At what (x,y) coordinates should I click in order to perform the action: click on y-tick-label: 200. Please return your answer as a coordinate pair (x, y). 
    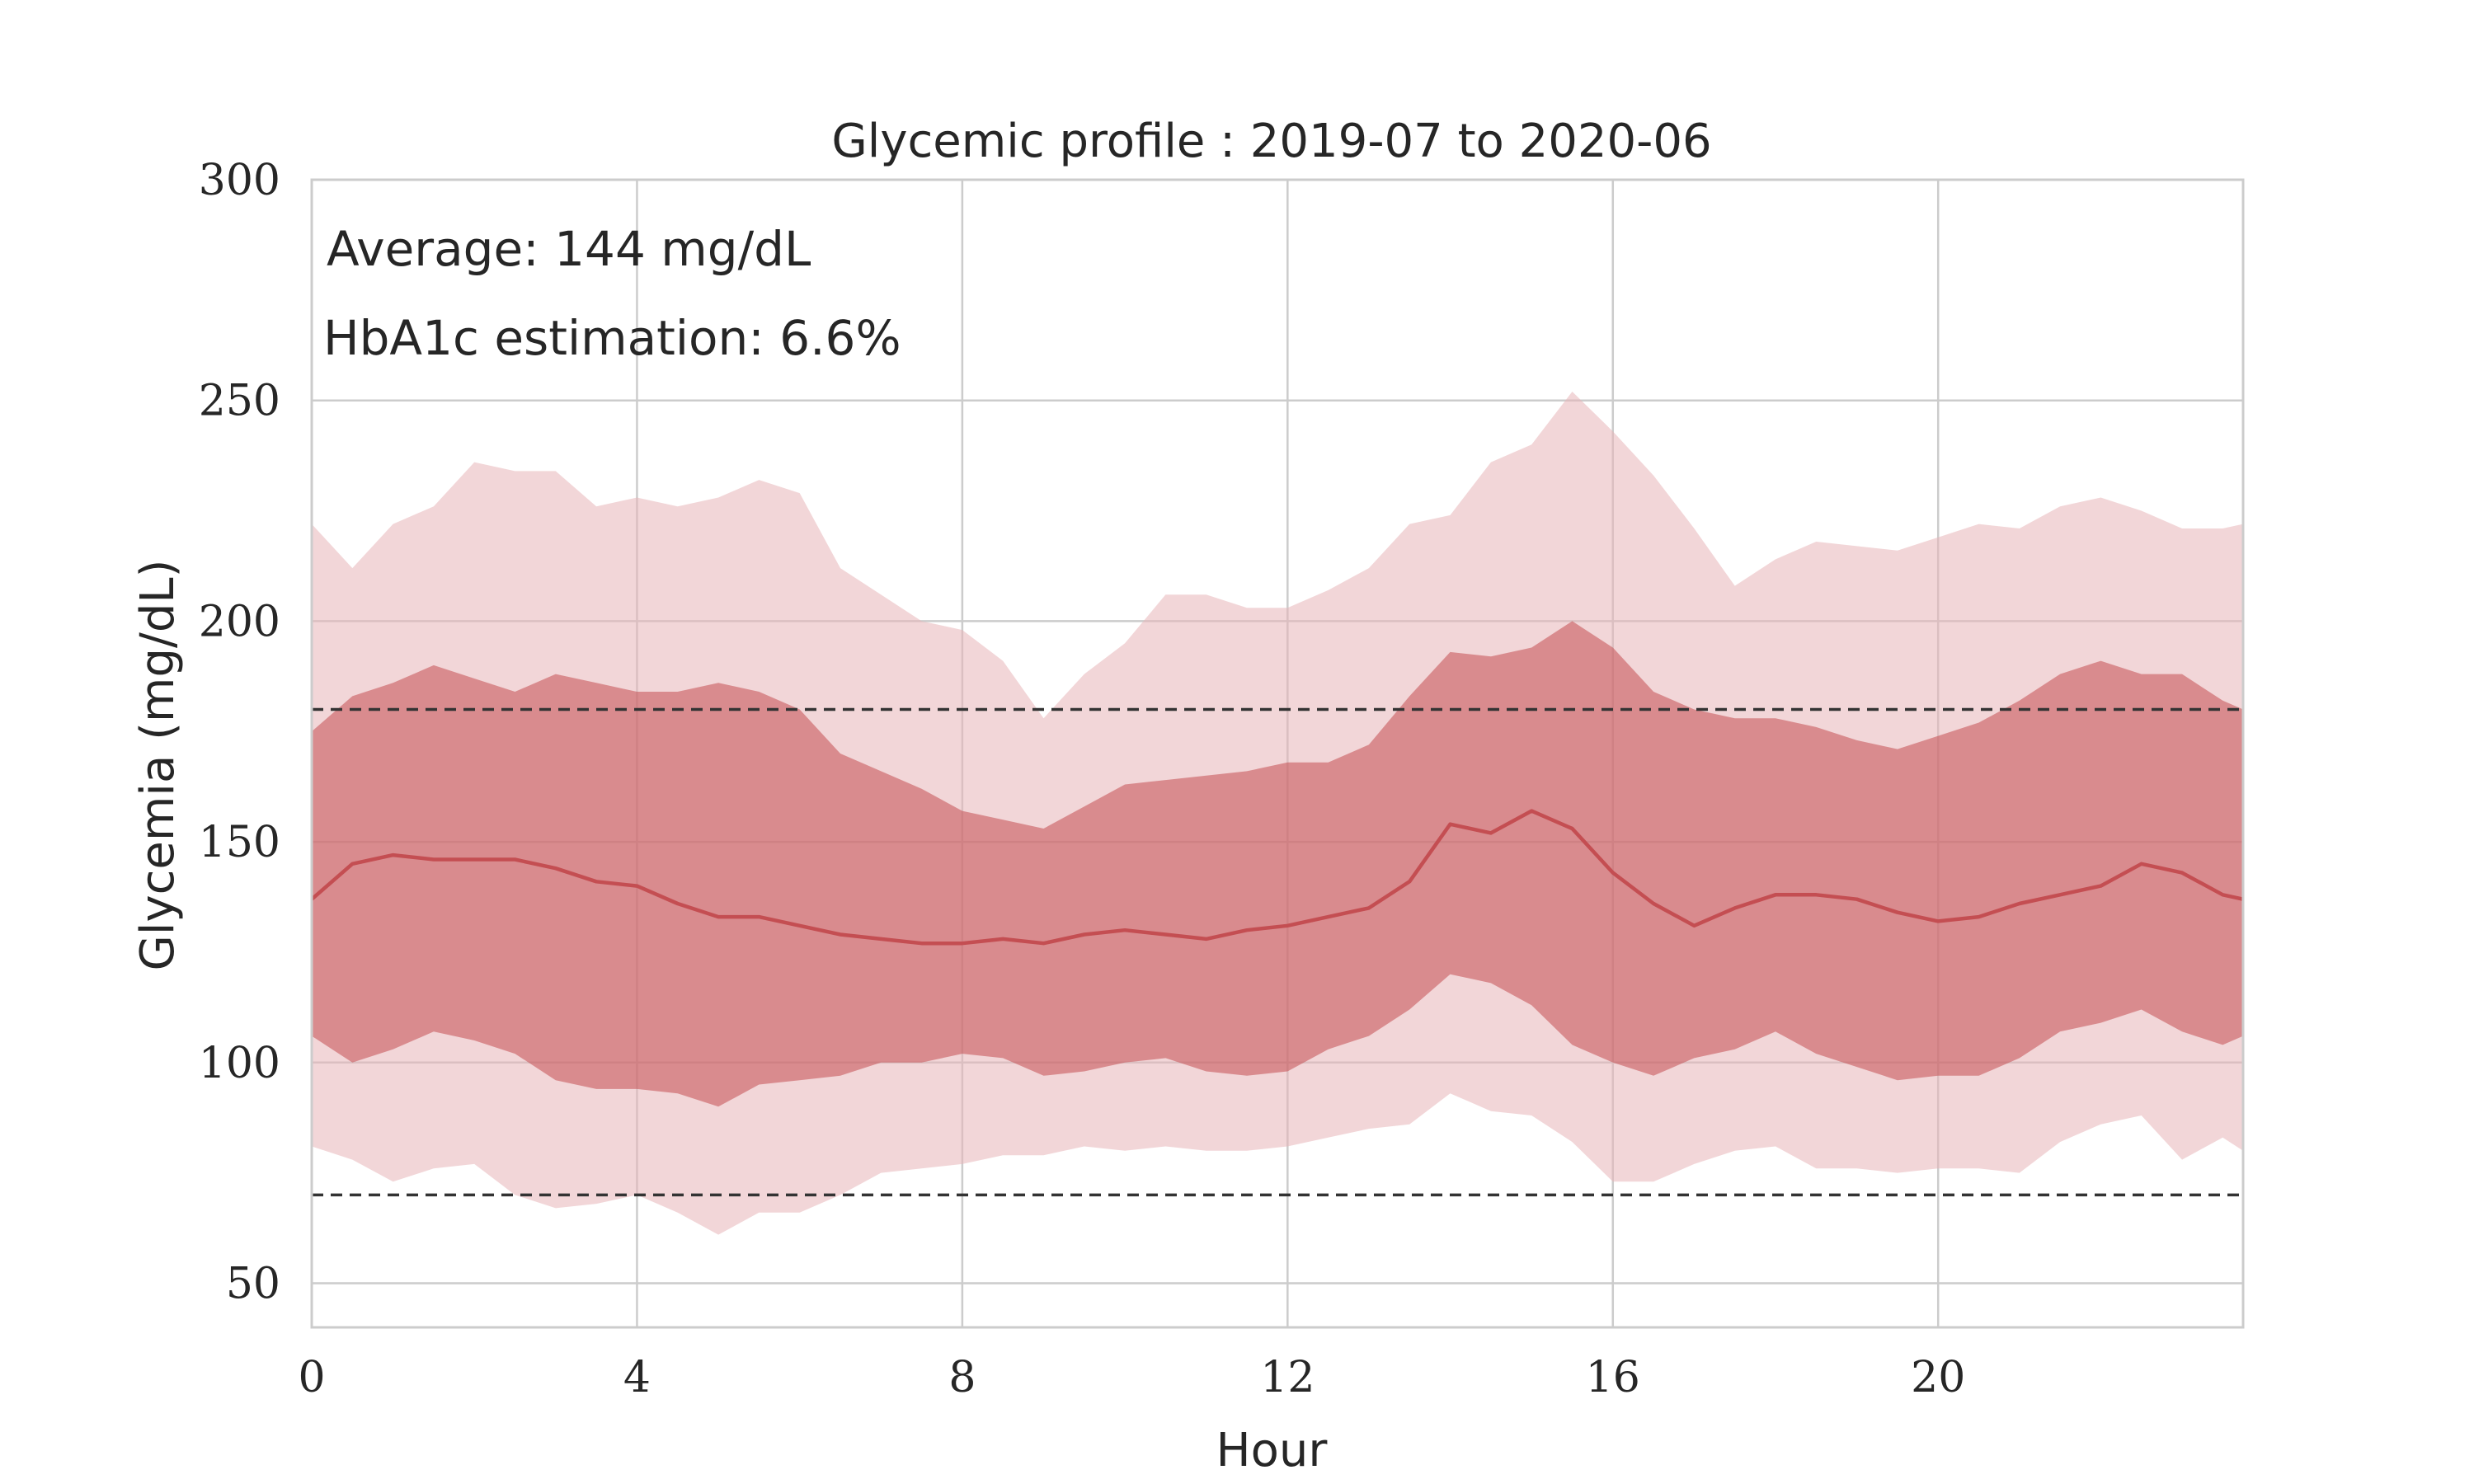
    Looking at the image, I should click on (239, 621).